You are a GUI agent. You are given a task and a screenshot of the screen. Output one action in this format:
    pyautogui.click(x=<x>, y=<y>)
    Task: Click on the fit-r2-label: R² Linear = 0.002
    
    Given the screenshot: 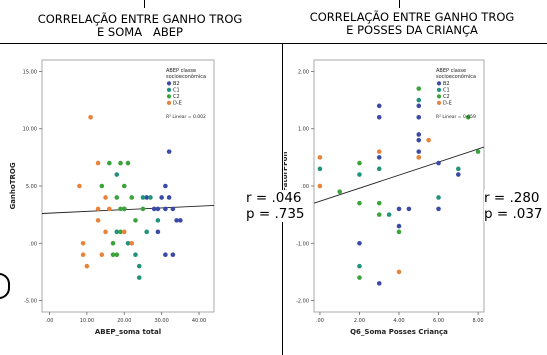 What is the action you would take?
    pyautogui.click(x=186, y=117)
    